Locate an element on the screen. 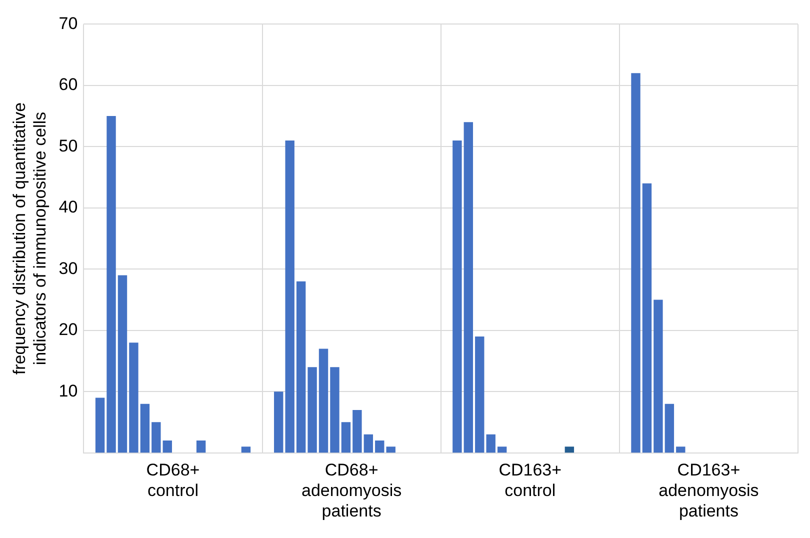  y-tick-label: 70 is located at coordinates (68, 23).